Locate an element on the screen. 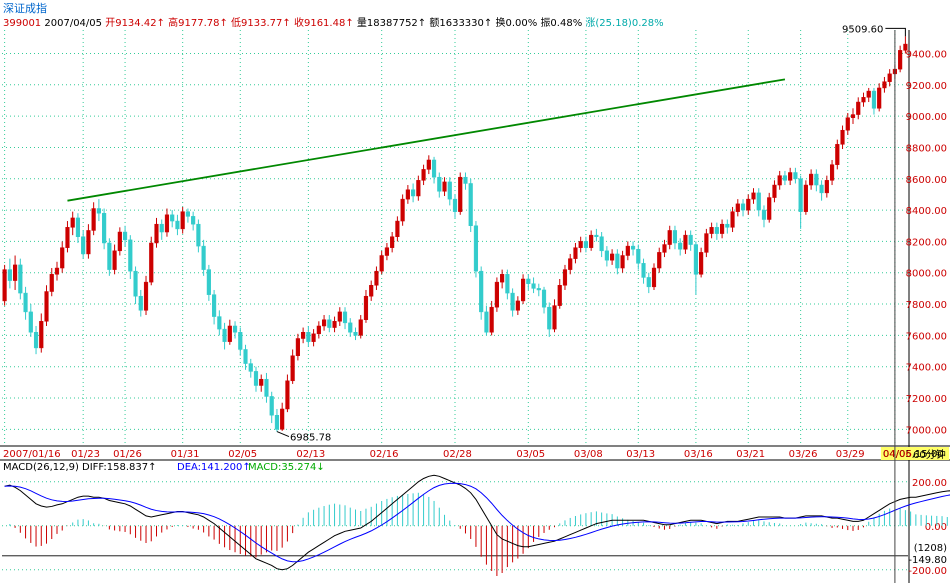  date-tick-label: 04/05,15:00 is located at coordinates (913, 454).